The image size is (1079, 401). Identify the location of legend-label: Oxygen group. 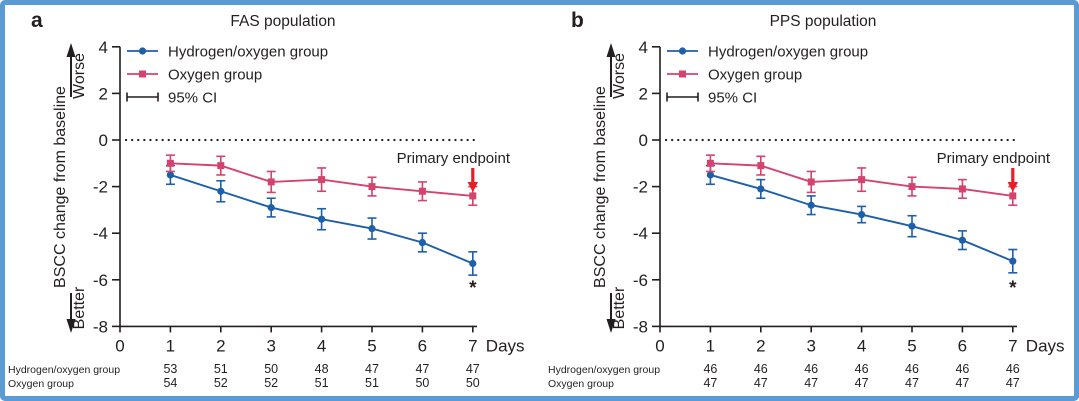
(755, 74).